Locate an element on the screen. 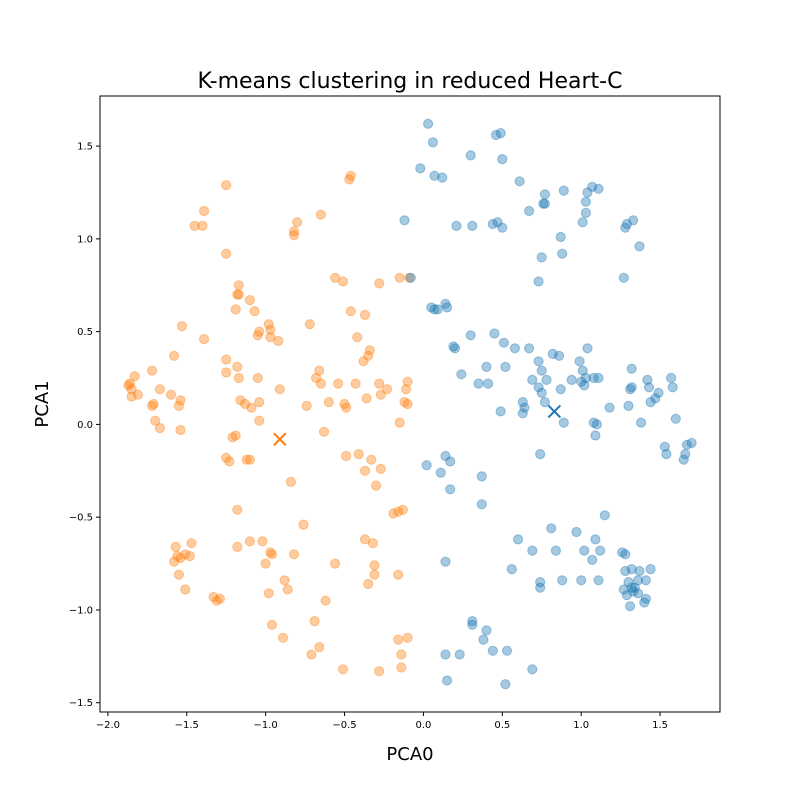  chart-title: K-means clustering in reduced Heart-C is located at coordinates (410, 81).